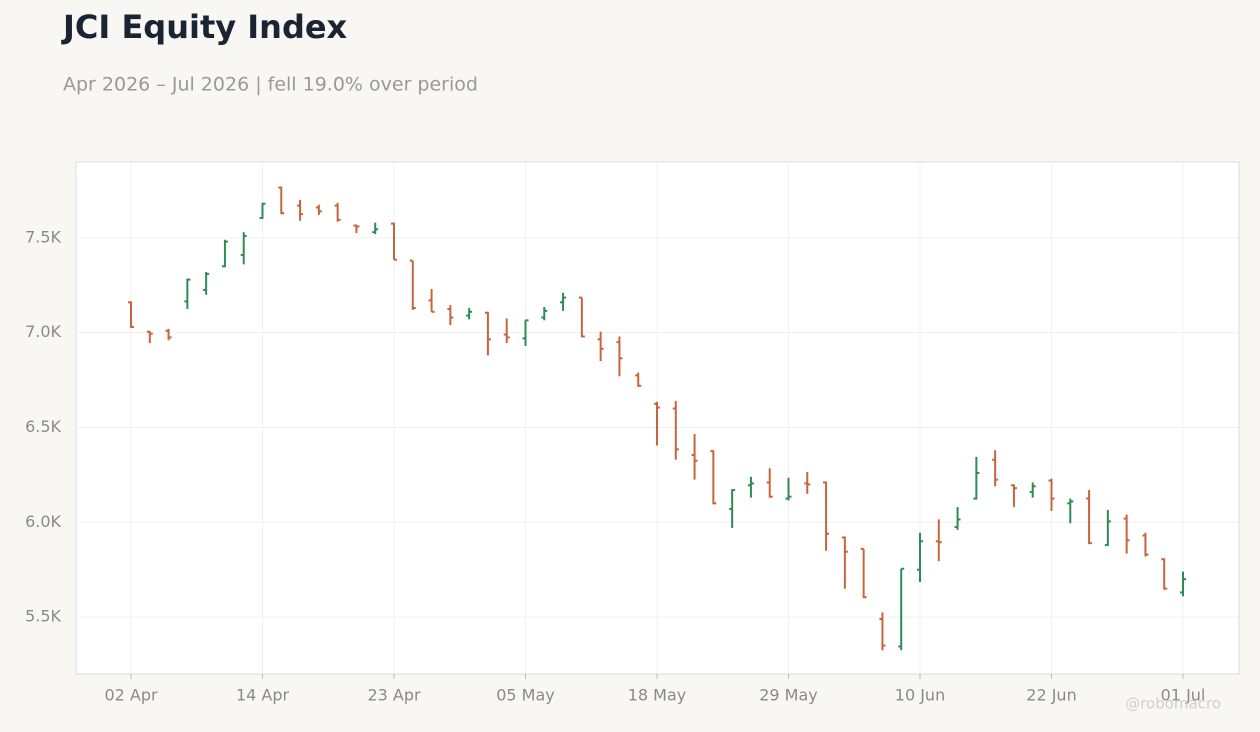 Image resolution: width=1260 pixels, height=732 pixels. Describe the element at coordinates (657, 695) in the screenshot. I see `x-tick-label: 18 May` at that location.